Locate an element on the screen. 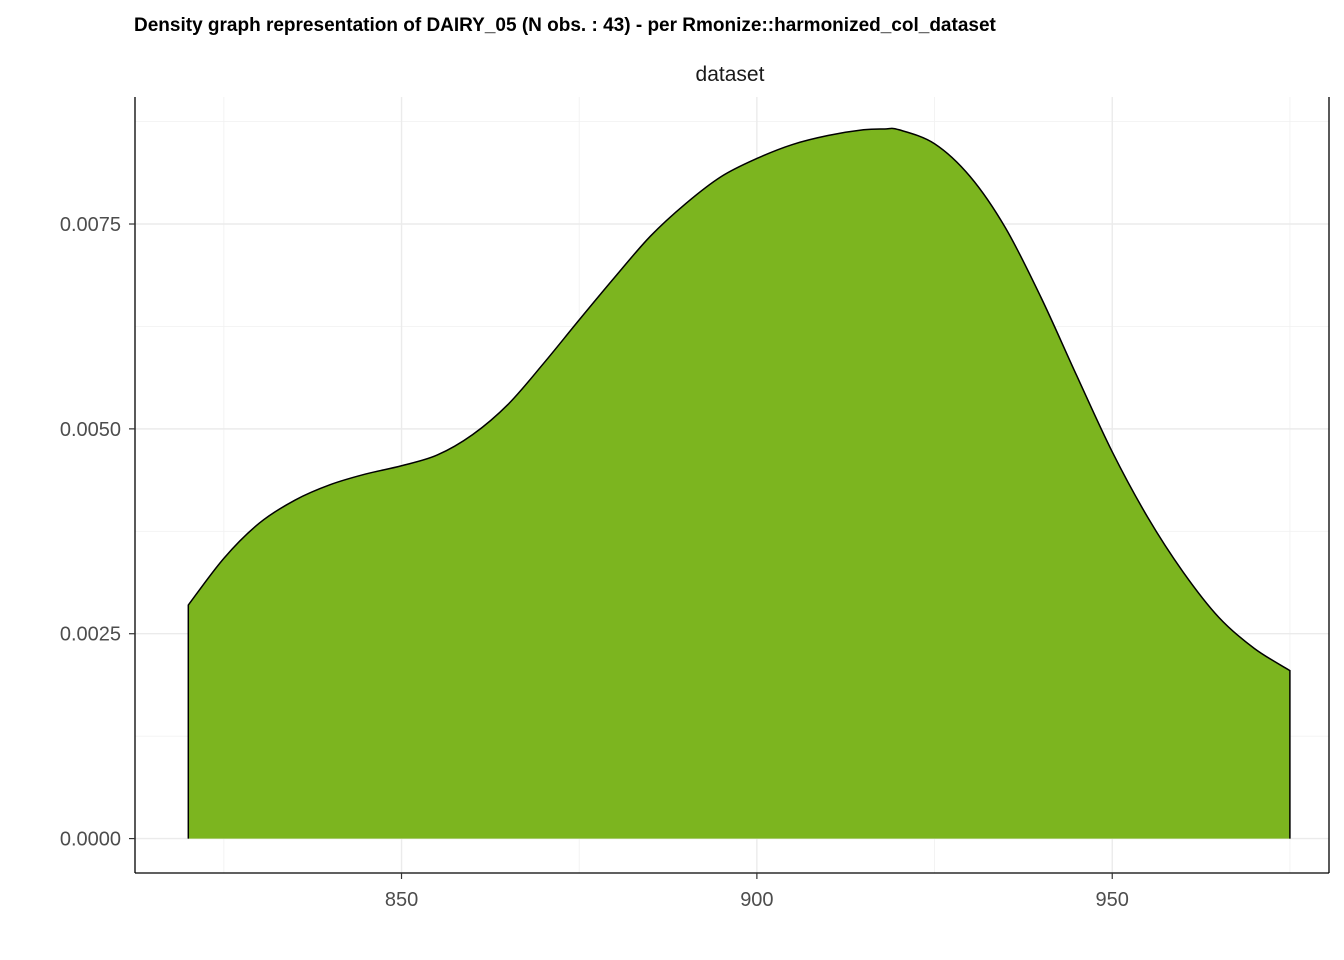  y-tick-label-2: 0.0050 is located at coordinates (90, 430).